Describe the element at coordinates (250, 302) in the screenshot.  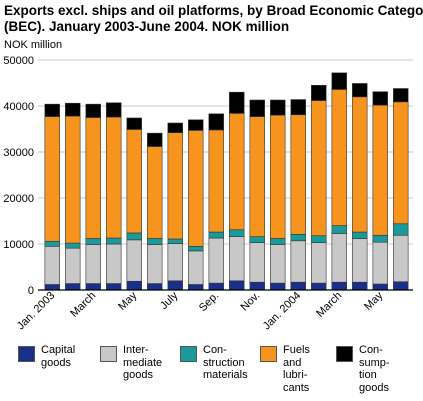
I see `x-tick-label: Nov.` at that location.